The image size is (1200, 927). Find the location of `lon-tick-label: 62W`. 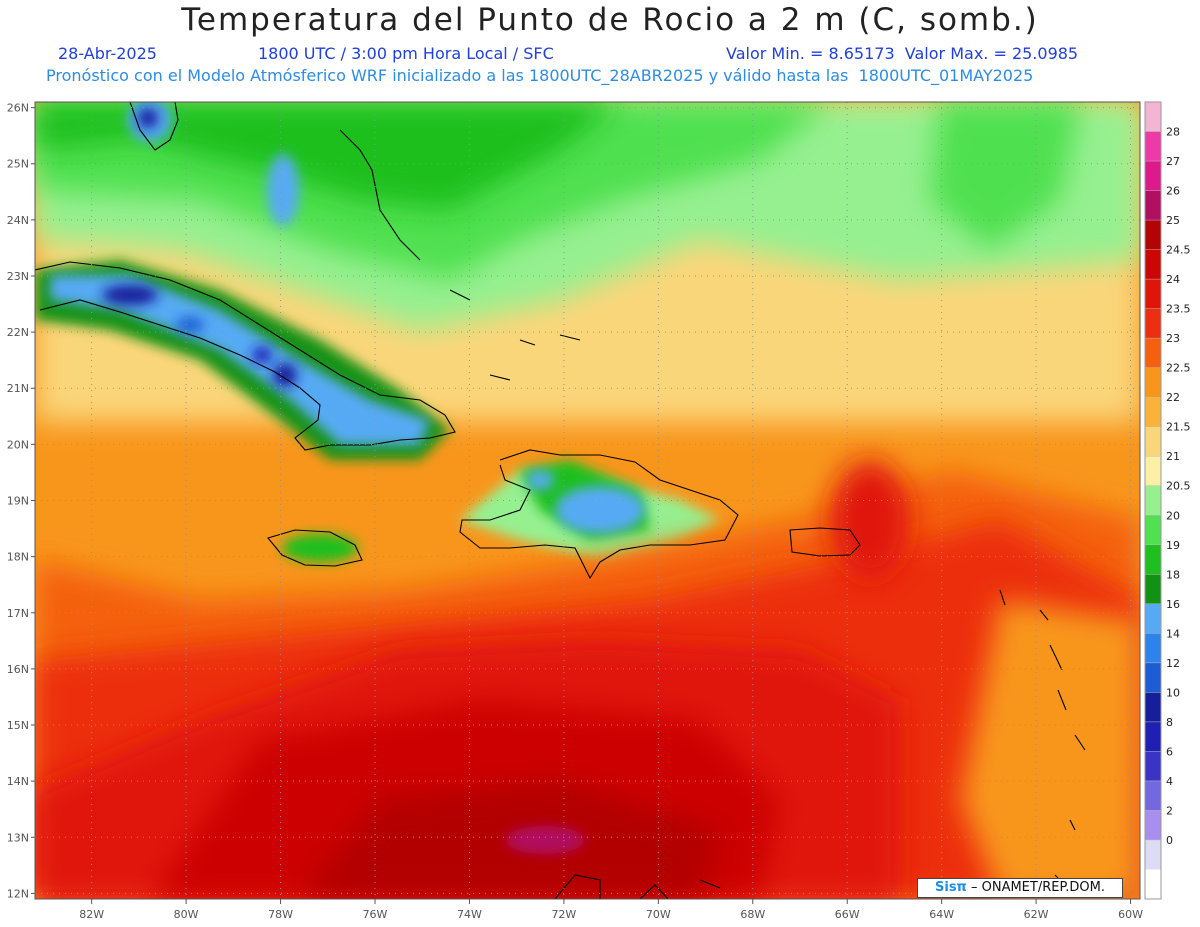

lon-tick-label: 62W is located at coordinates (1036, 914).